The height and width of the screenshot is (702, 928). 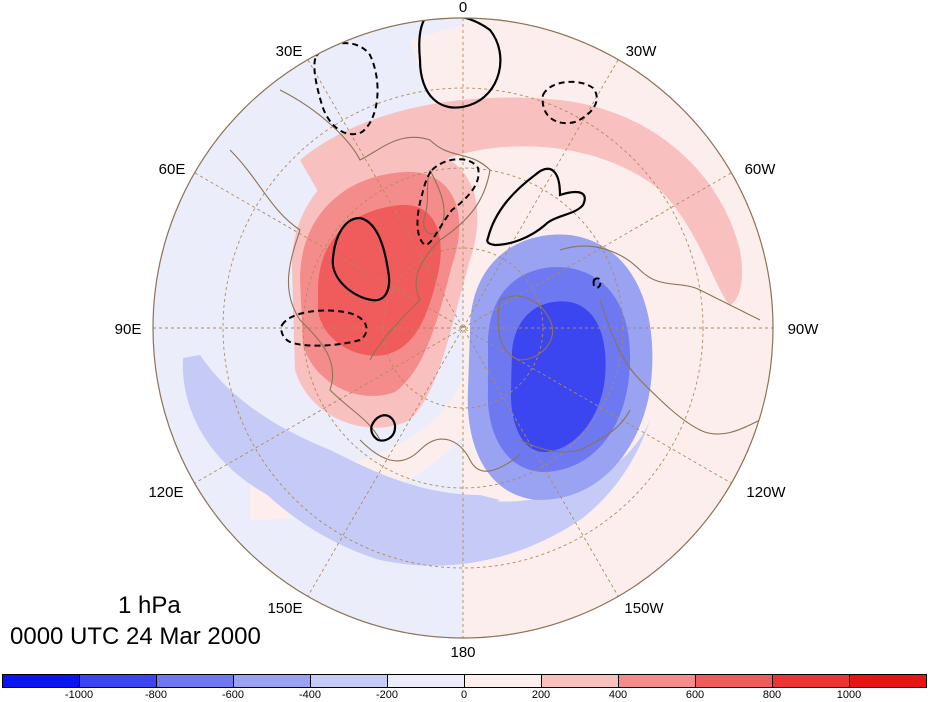 I want to click on colorbar-tick-label: 400, so click(x=618, y=695).